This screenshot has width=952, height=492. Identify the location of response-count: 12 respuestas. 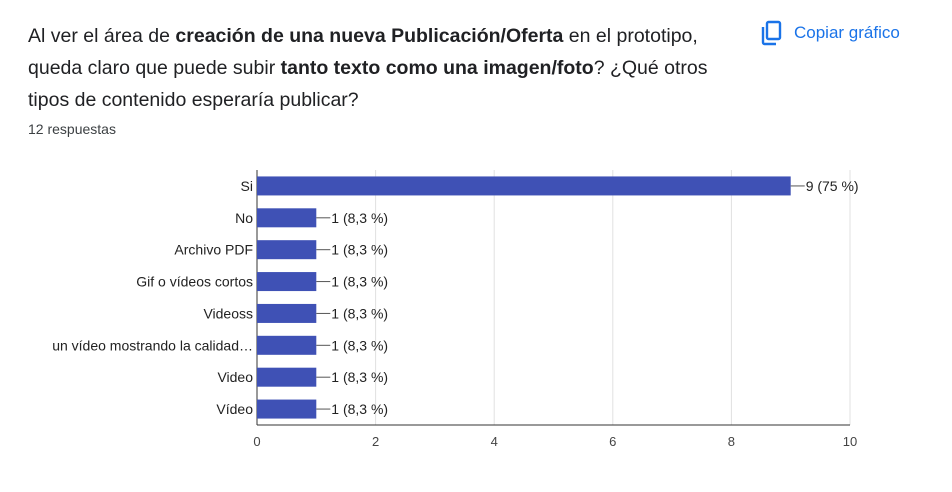
(72, 129).